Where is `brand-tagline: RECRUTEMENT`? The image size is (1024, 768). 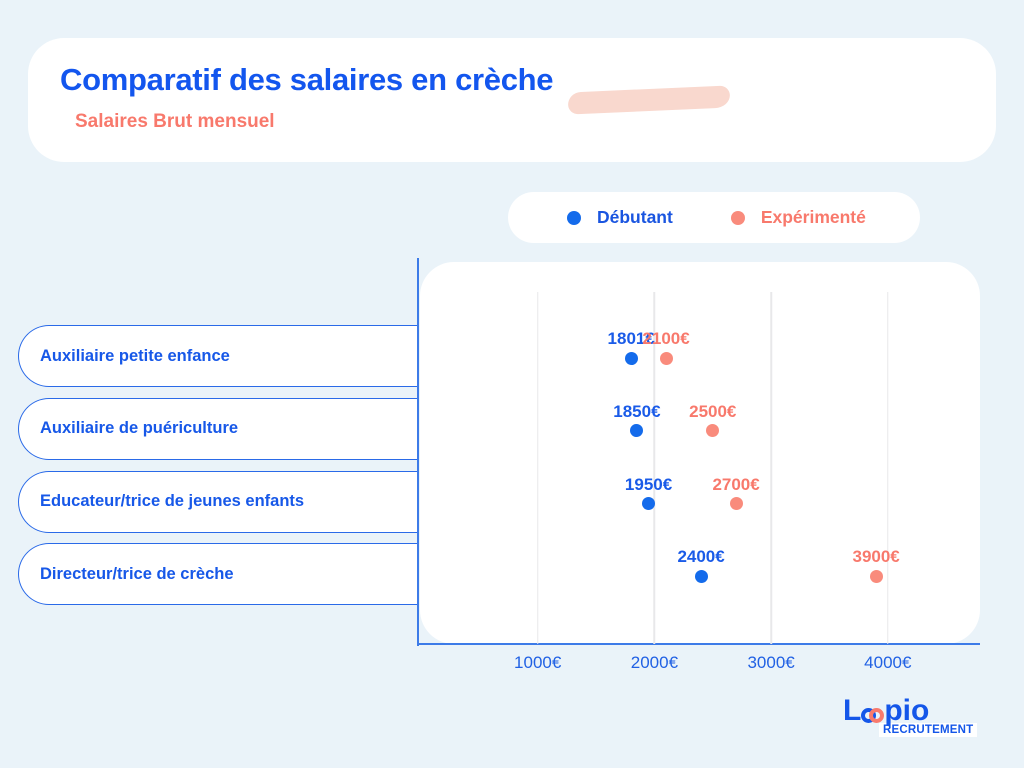
brand-tagline: RECRUTEMENT is located at coordinates (928, 730).